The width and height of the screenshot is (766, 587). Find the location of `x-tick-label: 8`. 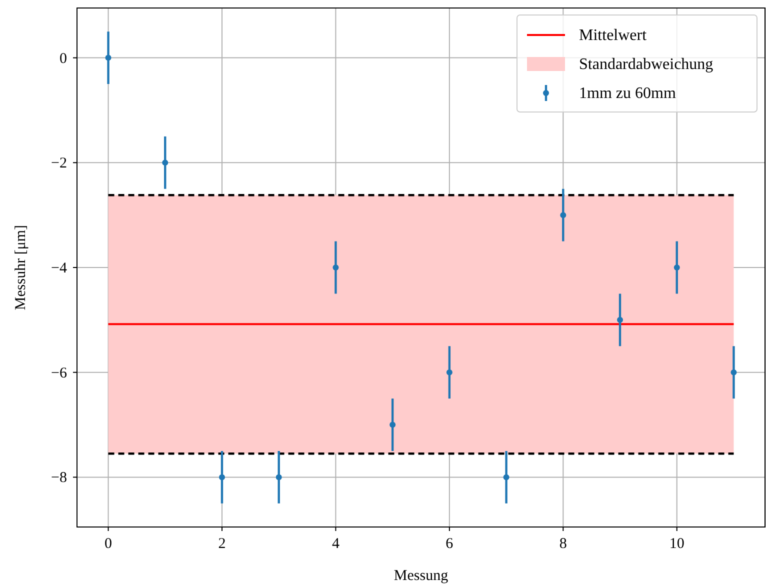

x-tick-label: 8 is located at coordinates (563, 544).